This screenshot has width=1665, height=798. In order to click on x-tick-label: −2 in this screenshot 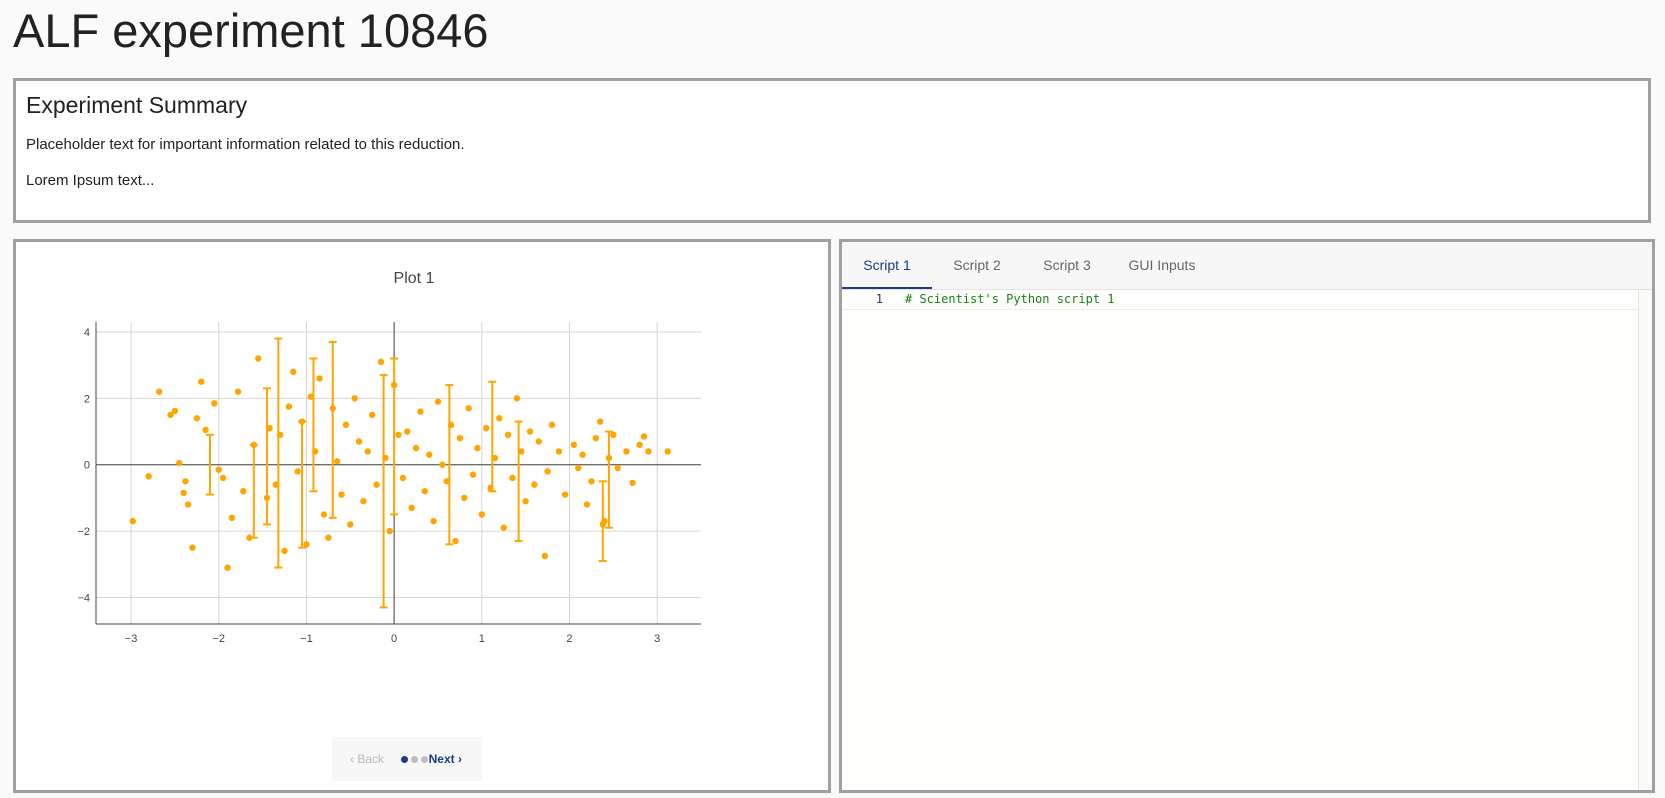, I will do `click(218, 639)`.